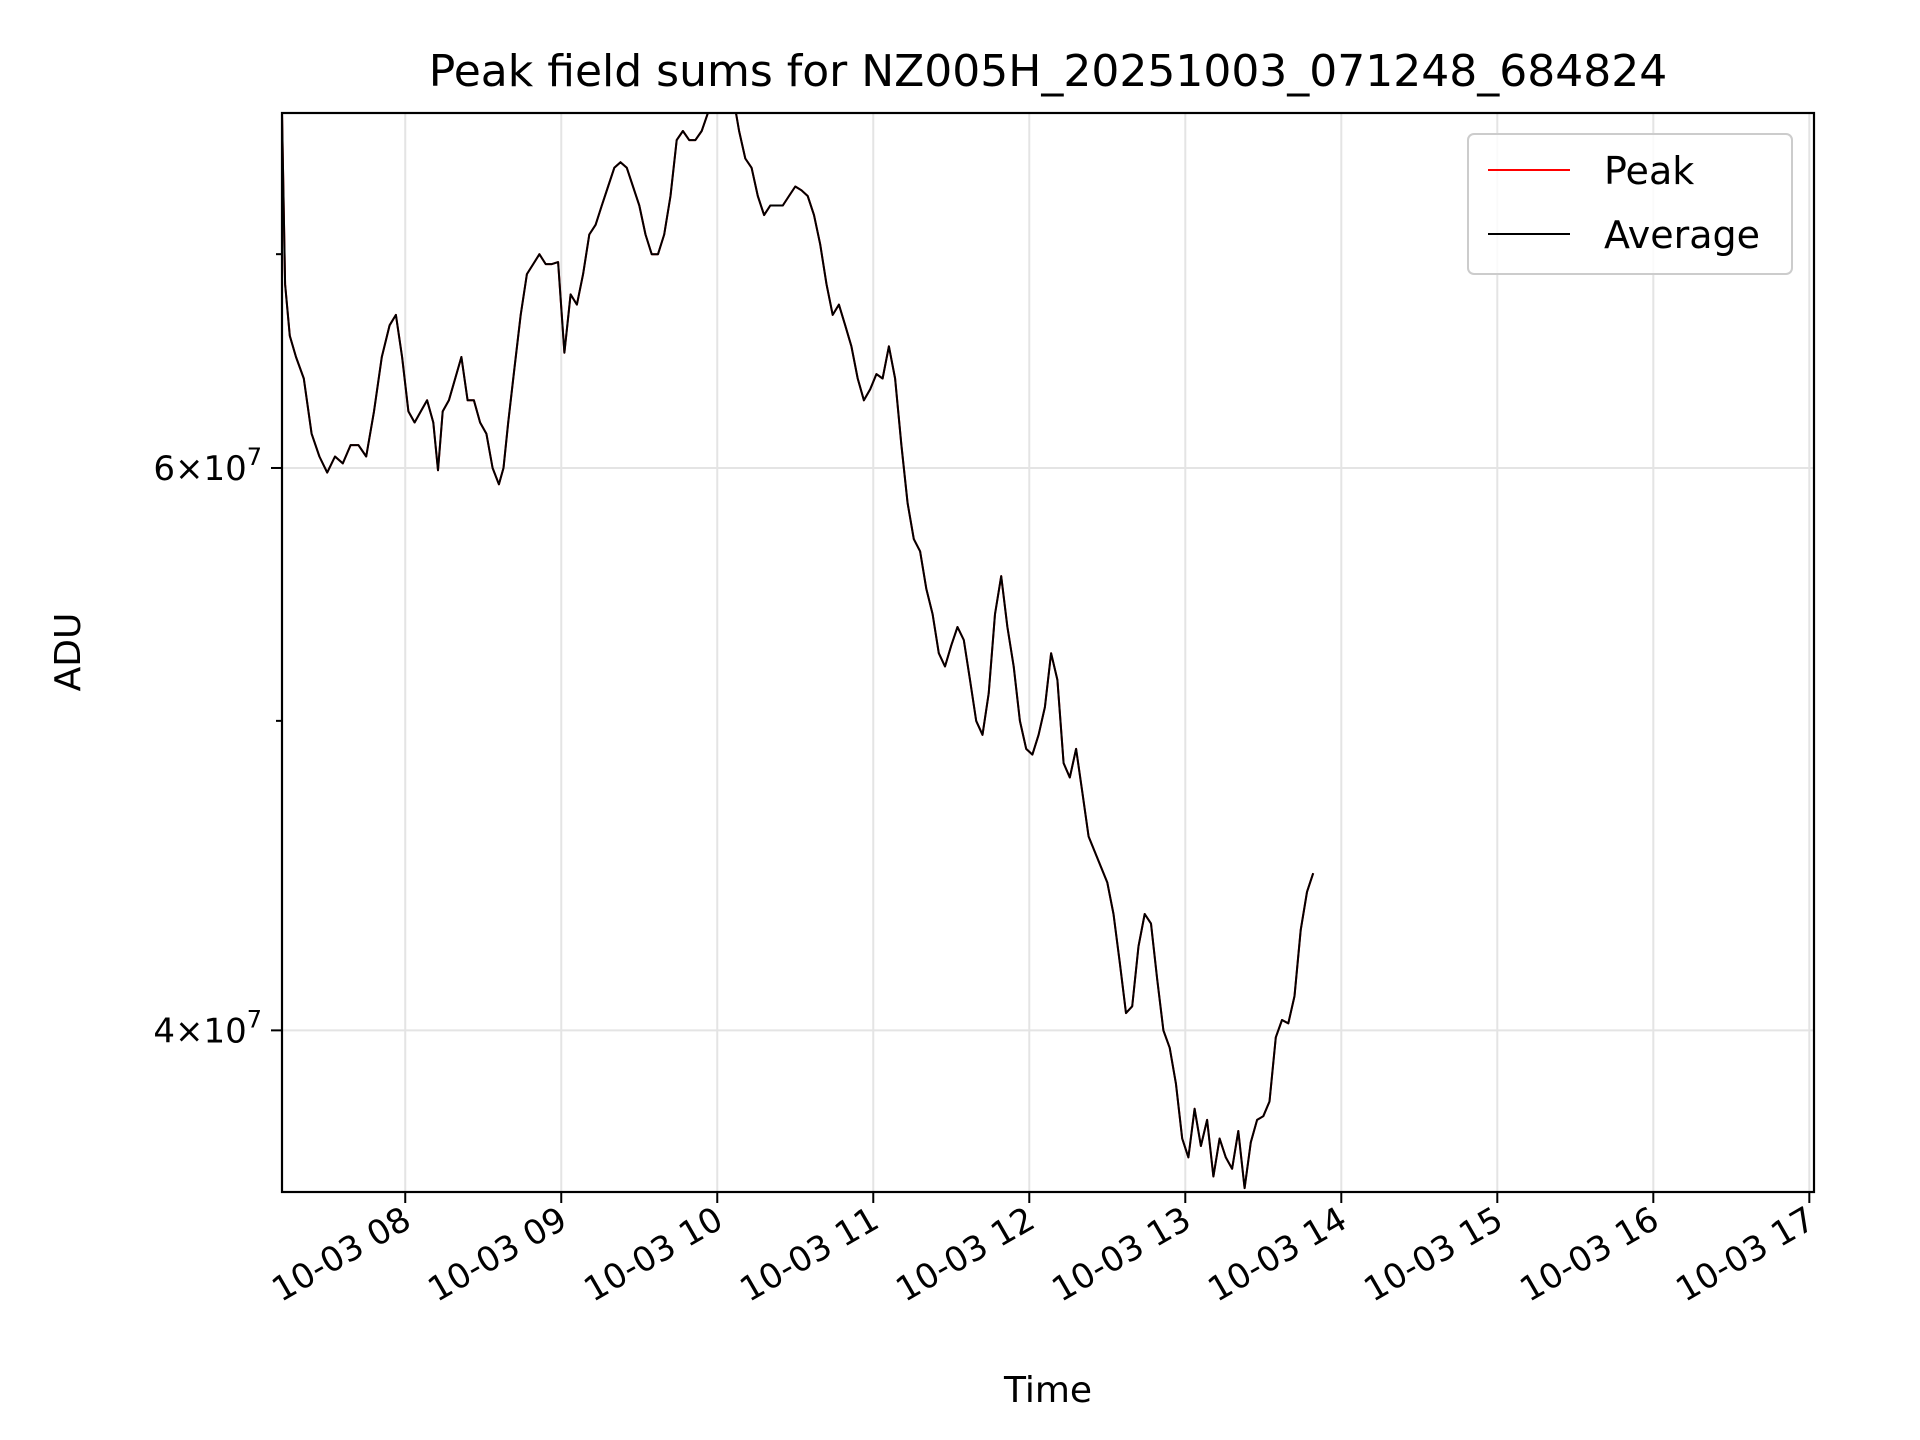 The width and height of the screenshot is (1920, 1440). Describe the element at coordinates (1682, 235) in the screenshot. I see `legend-label-average: Average` at that location.